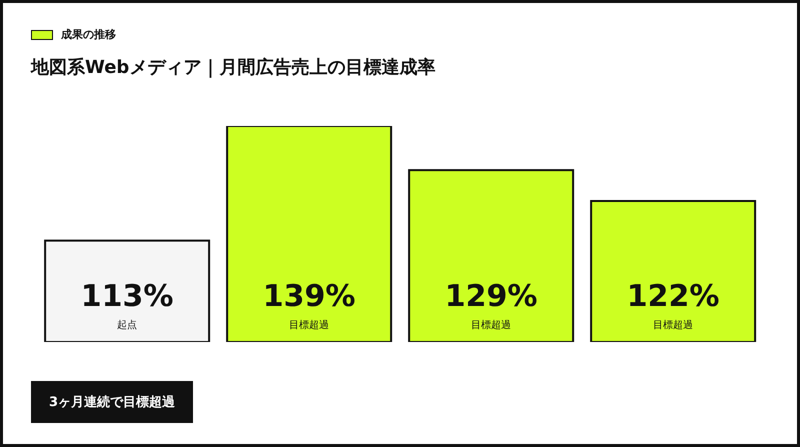 The width and height of the screenshot is (800, 447). I want to click on data-label: 122%, so click(673, 296).